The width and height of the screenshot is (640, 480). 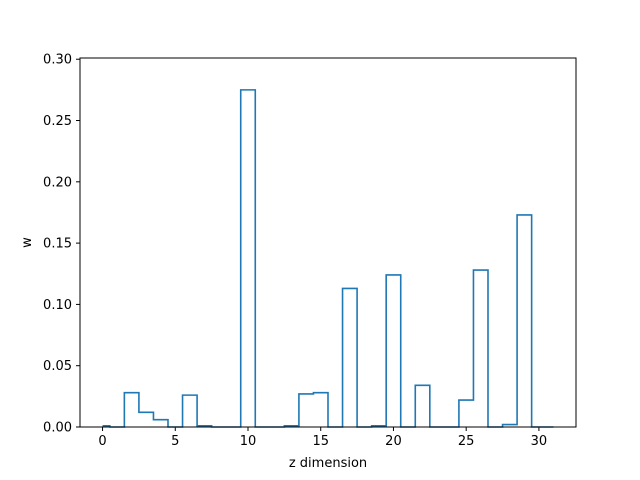 What do you see at coordinates (102, 441) in the screenshot?
I see `x-tick-label: 0` at bounding box center [102, 441].